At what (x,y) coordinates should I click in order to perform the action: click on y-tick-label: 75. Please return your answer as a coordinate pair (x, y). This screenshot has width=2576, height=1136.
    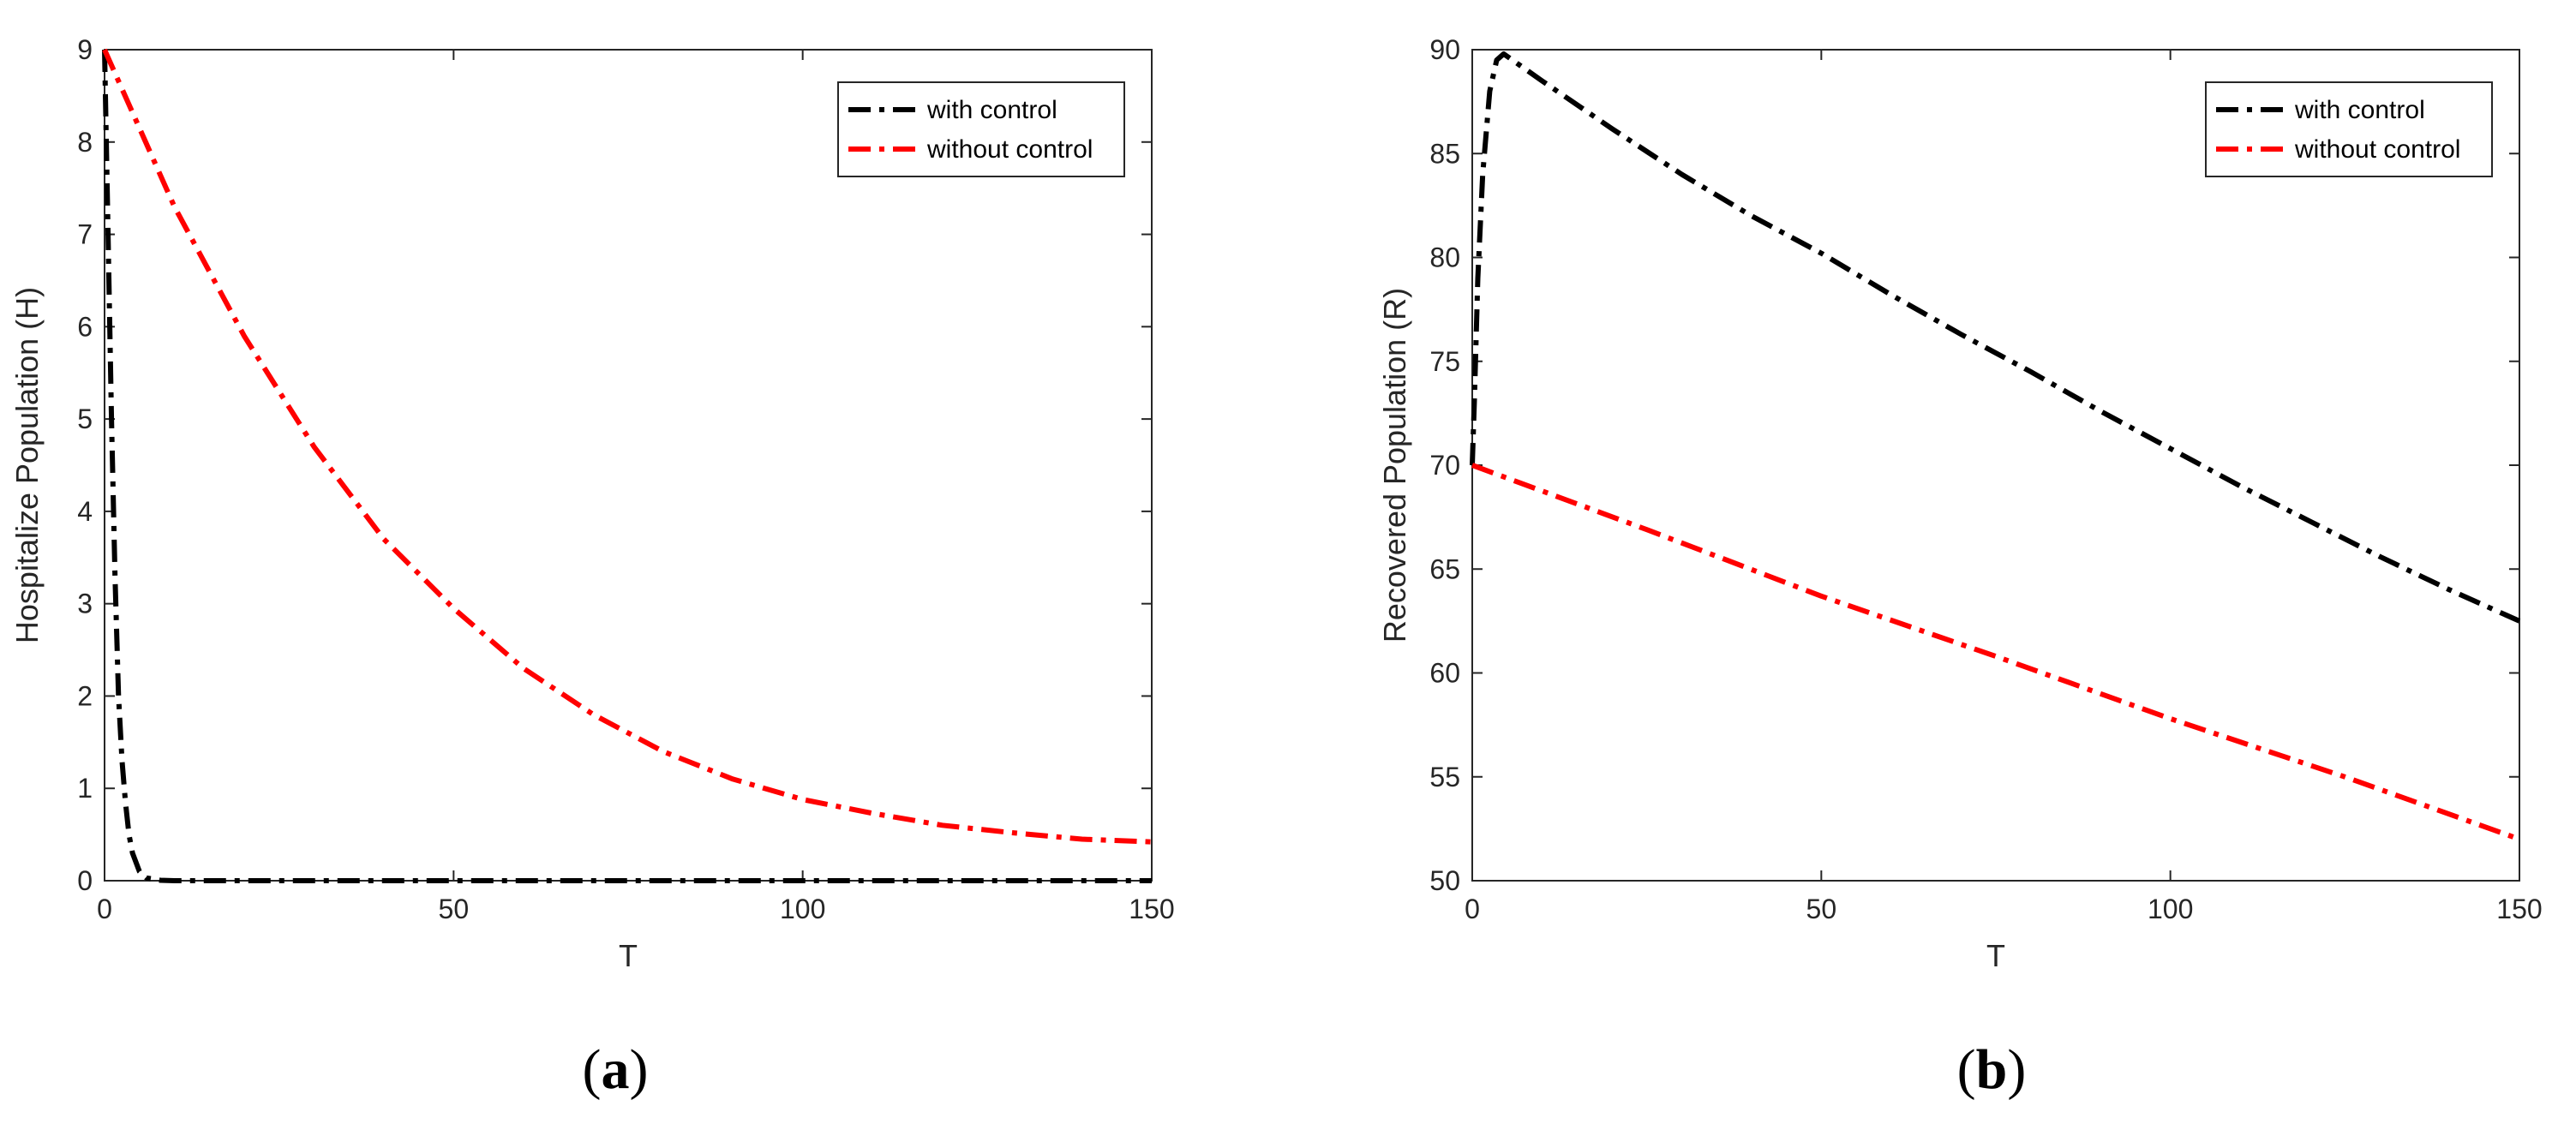
    Looking at the image, I should click on (1444, 361).